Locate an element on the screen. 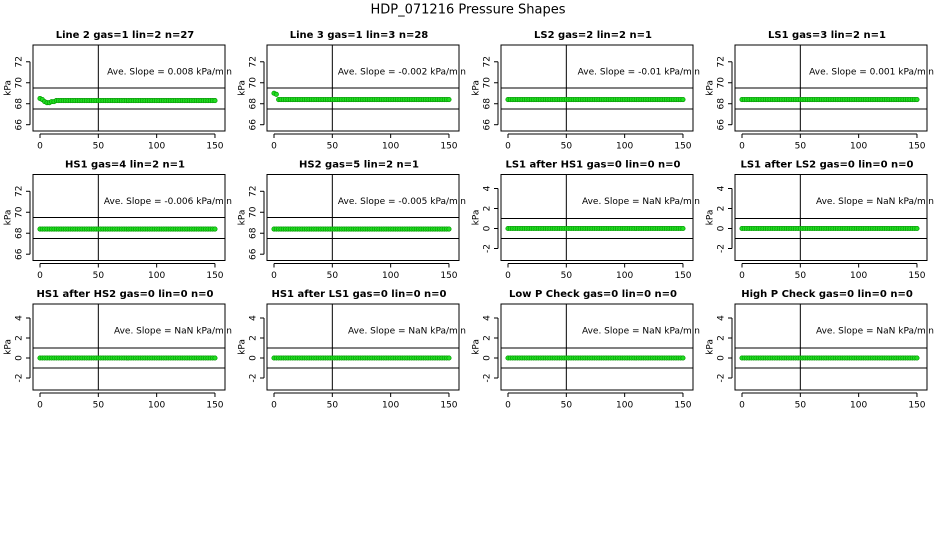 The image size is (936, 540). annotation: Ave. Slope = -0.01 kPa/min is located at coordinates (639, 73).